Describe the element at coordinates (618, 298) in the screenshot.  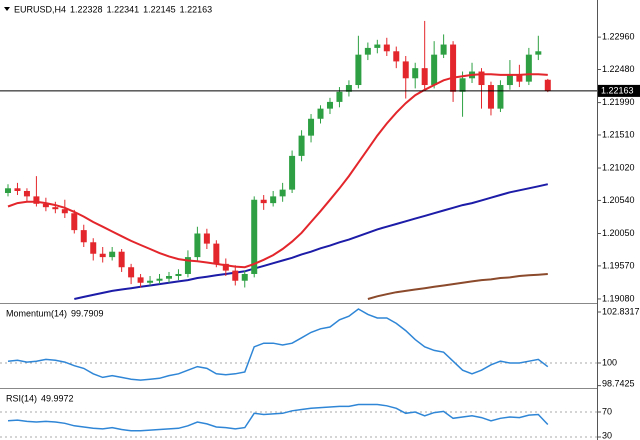
I see `y-tick-label: 1.19080` at that location.